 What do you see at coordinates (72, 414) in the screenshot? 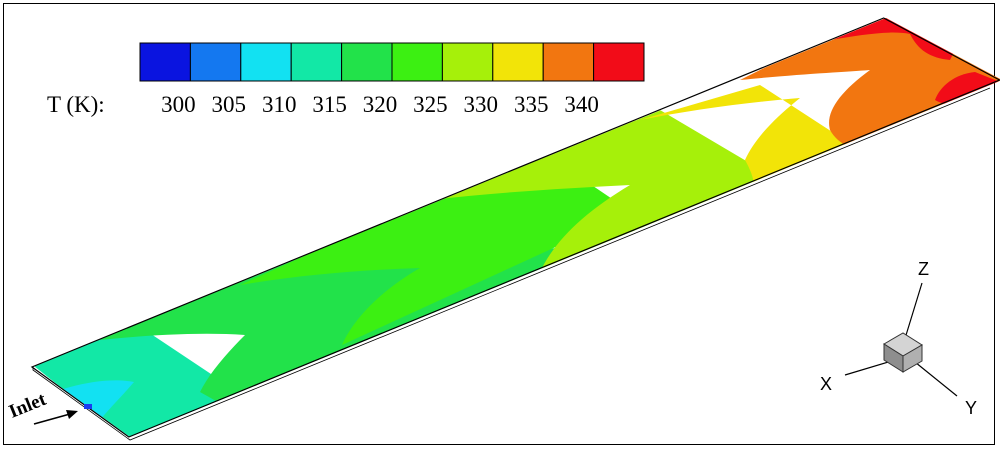
I see `inlet-arrow-head` at bounding box center [72, 414].